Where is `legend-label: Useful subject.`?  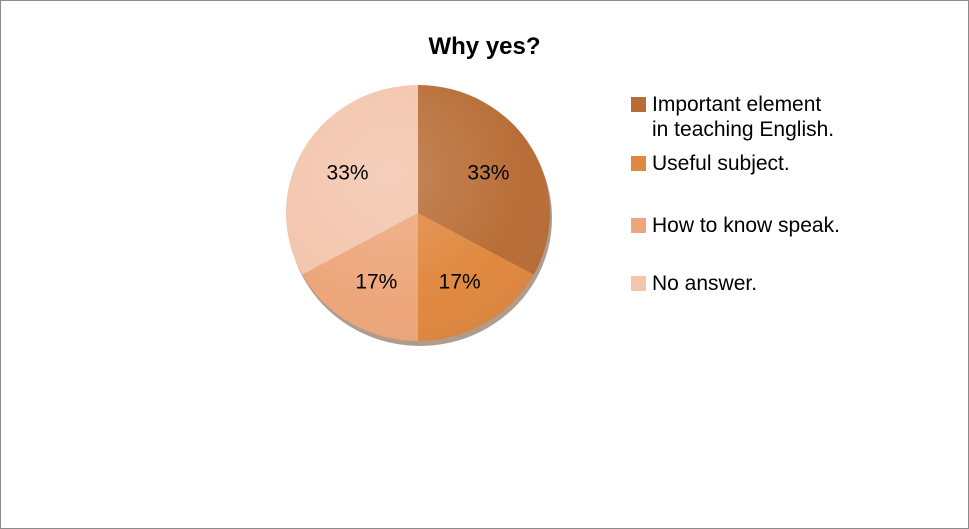
legend-label: Useful subject. is located at coordinates (721, 163).